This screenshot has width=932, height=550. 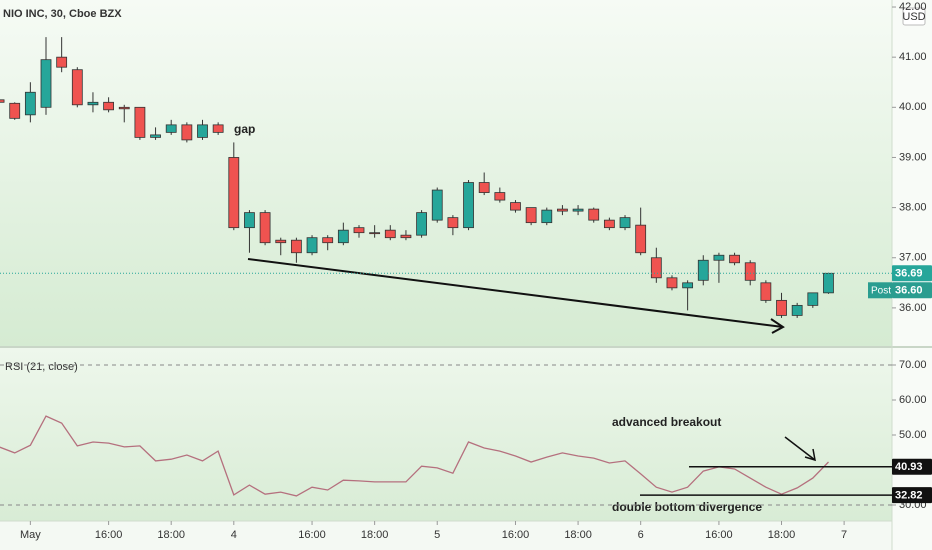 I want to click on y-tick-label: 37.00, so click(x=913, y=258).